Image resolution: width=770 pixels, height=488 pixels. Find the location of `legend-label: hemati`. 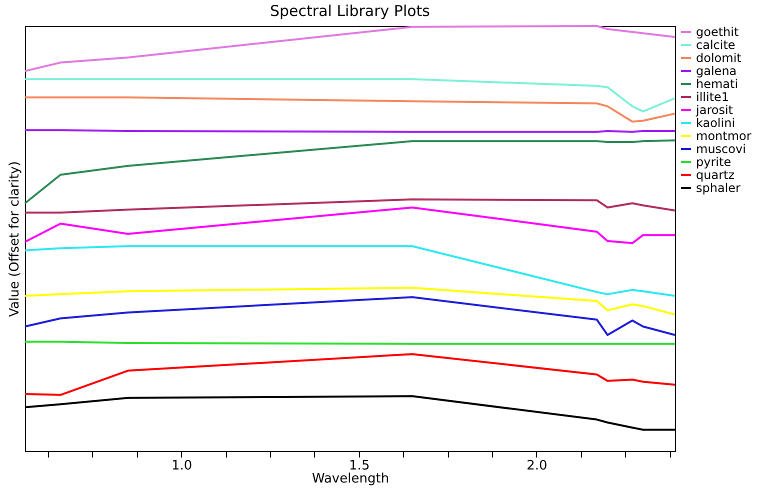

legend-label: hemati is located at coordinates (717, 84).